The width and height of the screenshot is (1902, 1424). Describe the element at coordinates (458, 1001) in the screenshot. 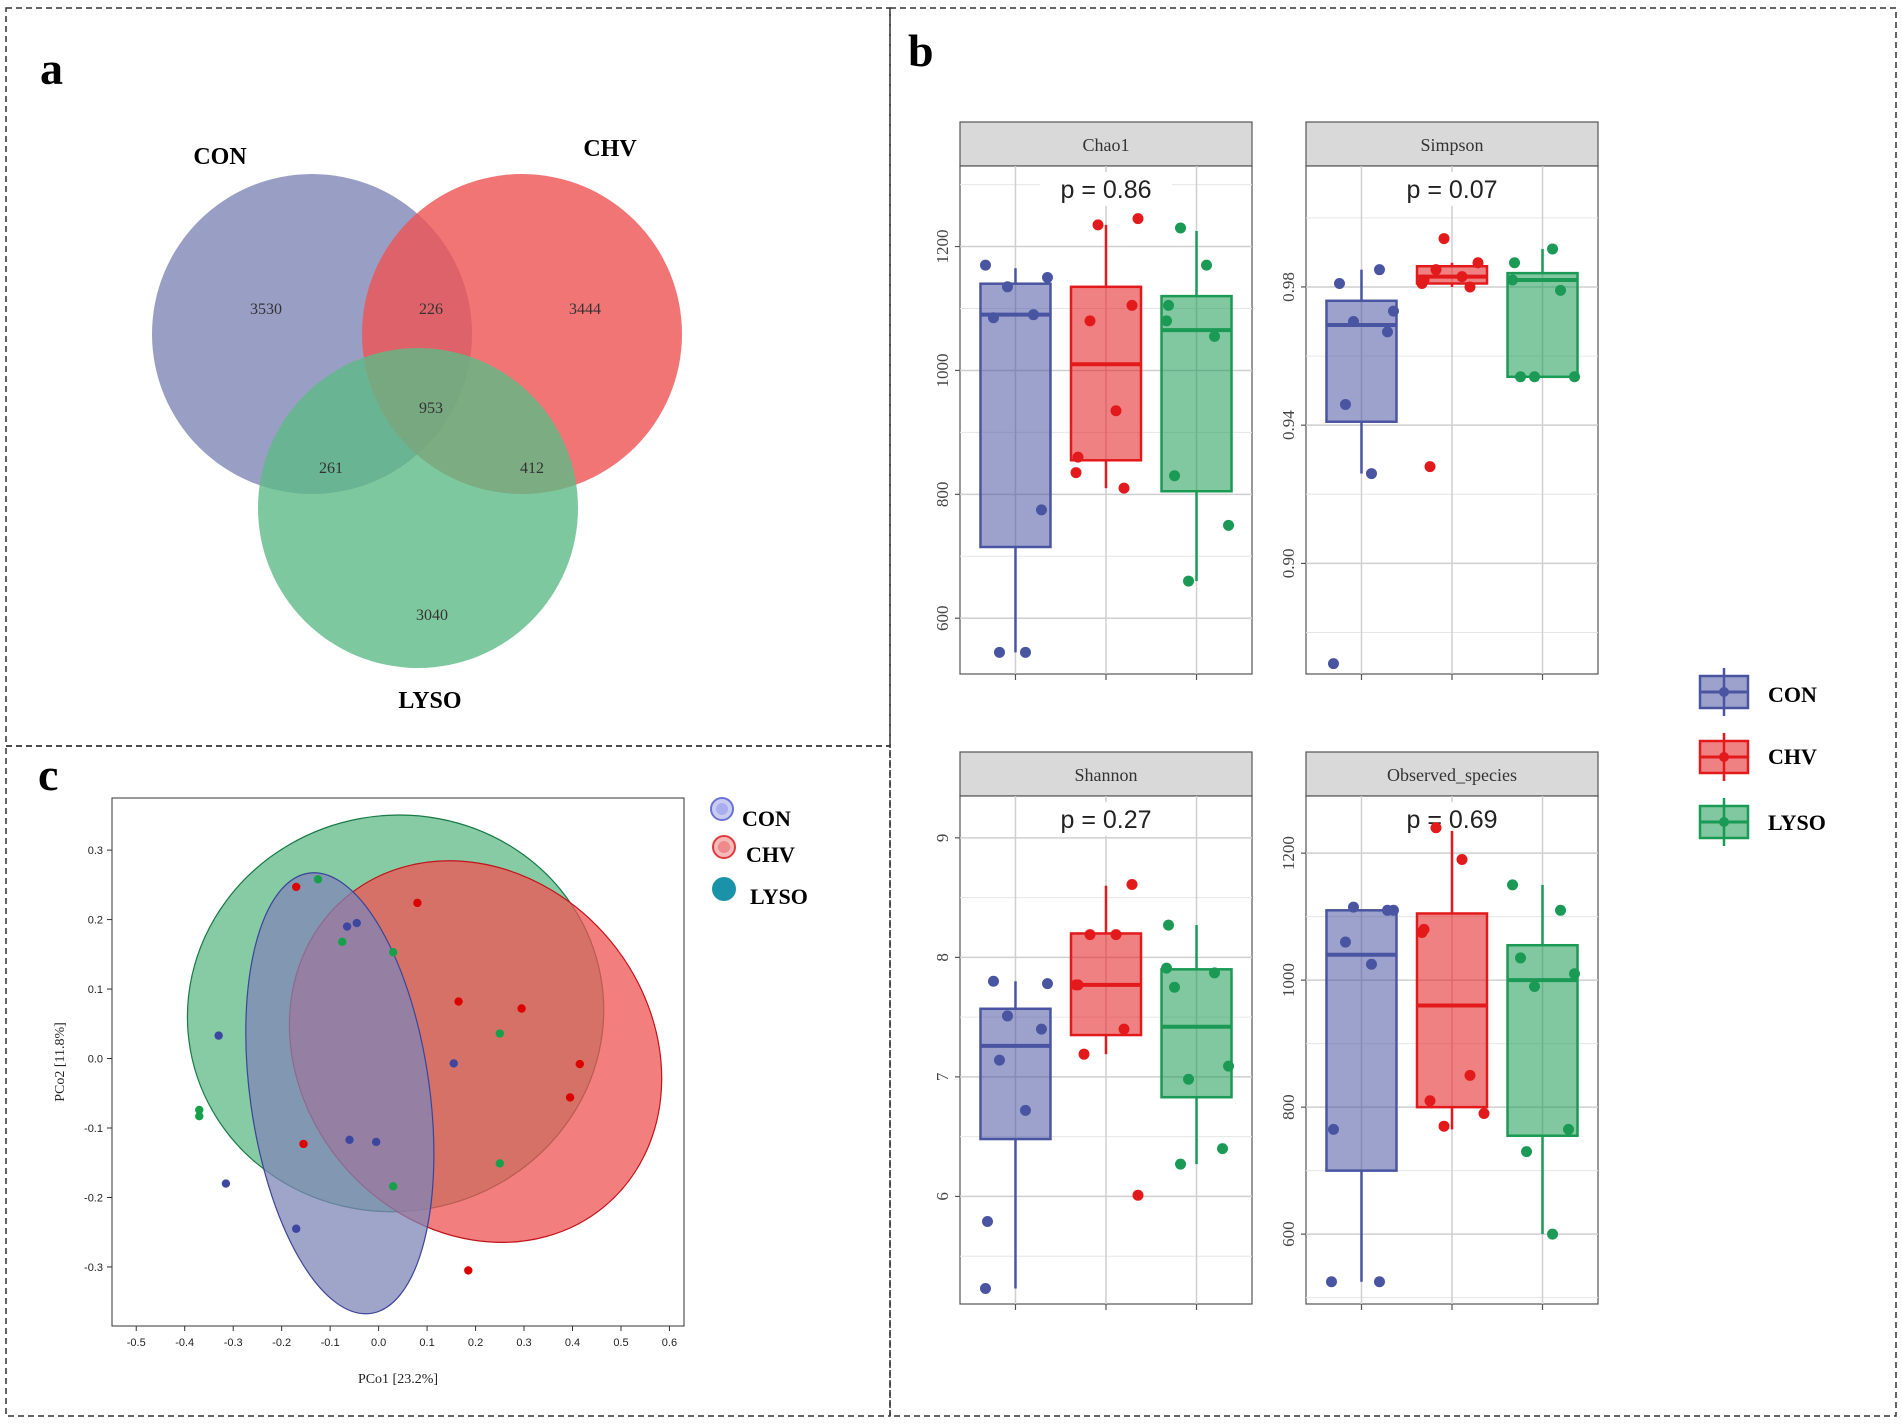

I see `pcoa-point-chv` at that location.